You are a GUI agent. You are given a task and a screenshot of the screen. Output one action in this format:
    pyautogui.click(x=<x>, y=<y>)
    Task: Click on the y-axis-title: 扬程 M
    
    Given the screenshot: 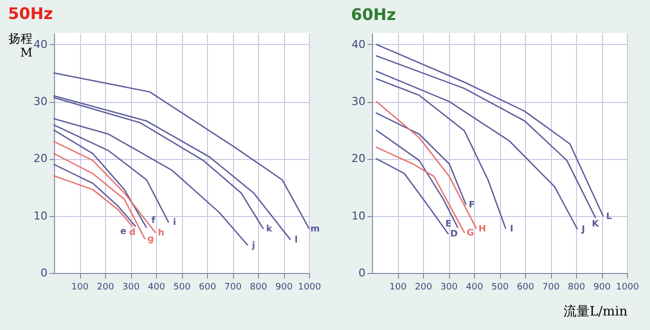 What is the action you would take?
    pyautogui.click(x=20, y=46)
    